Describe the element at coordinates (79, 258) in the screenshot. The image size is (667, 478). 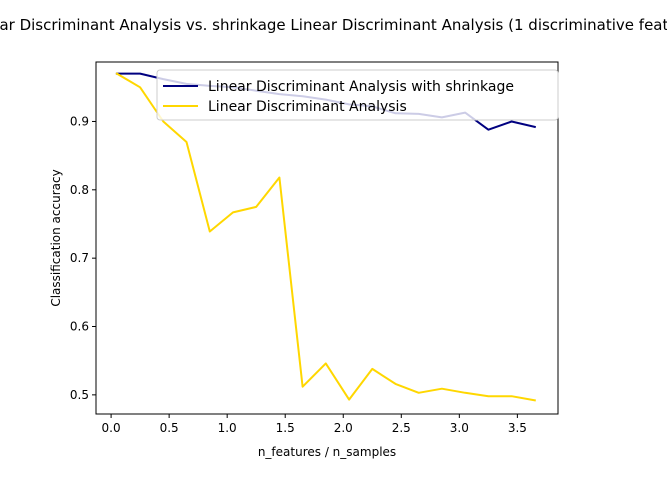
I see `y-tick-label: 0.7` at that location.